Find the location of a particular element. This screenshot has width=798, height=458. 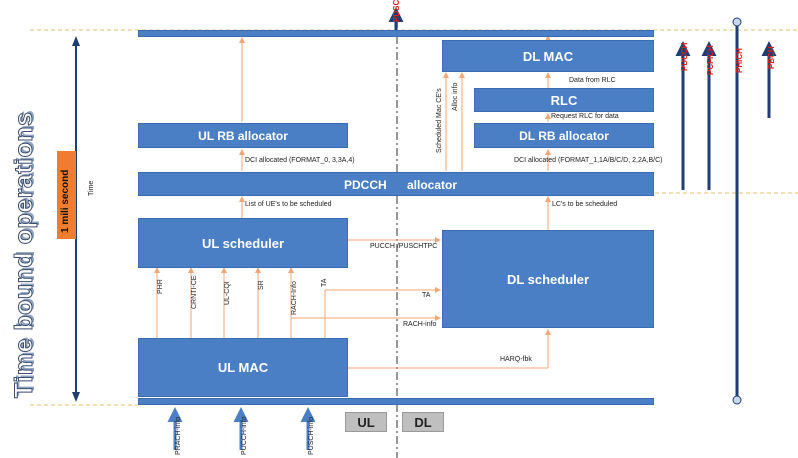

request-rlc-label: Request RLC for data is located at coordinates (585, 116).